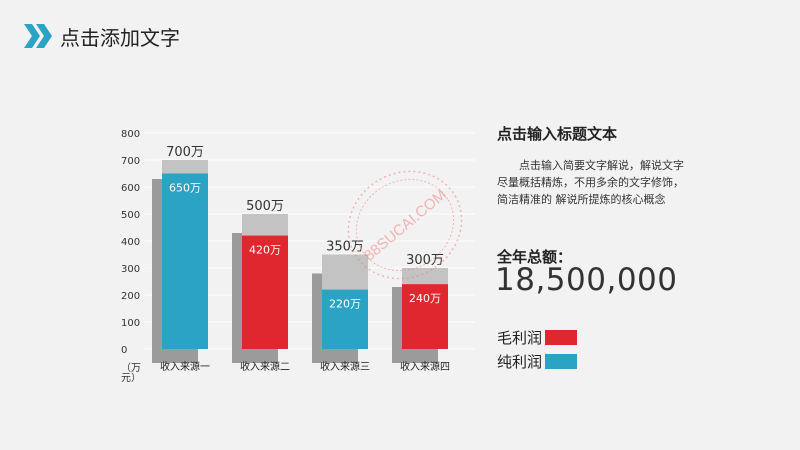 The height and width of the screenshot is (450, 800). I want to click on y-tick-label: 300, so click(130, 269).